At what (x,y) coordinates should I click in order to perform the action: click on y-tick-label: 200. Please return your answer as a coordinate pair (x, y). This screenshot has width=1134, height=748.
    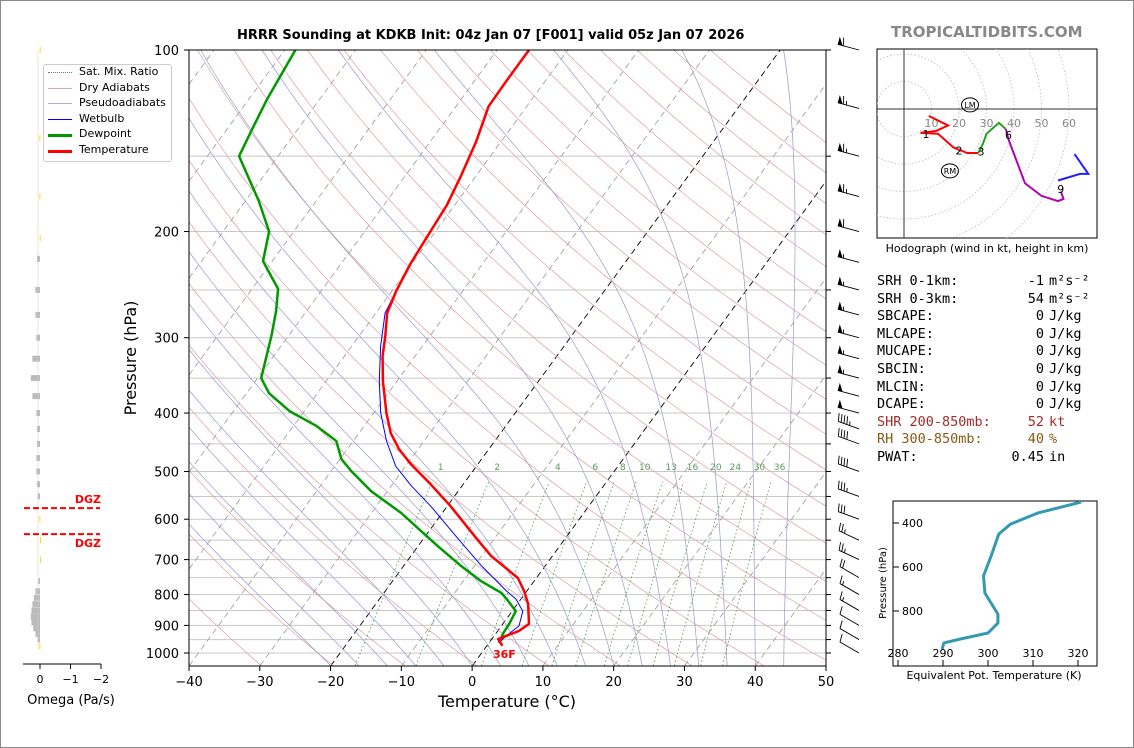
    Looking at the image, I should click on (166, 233).